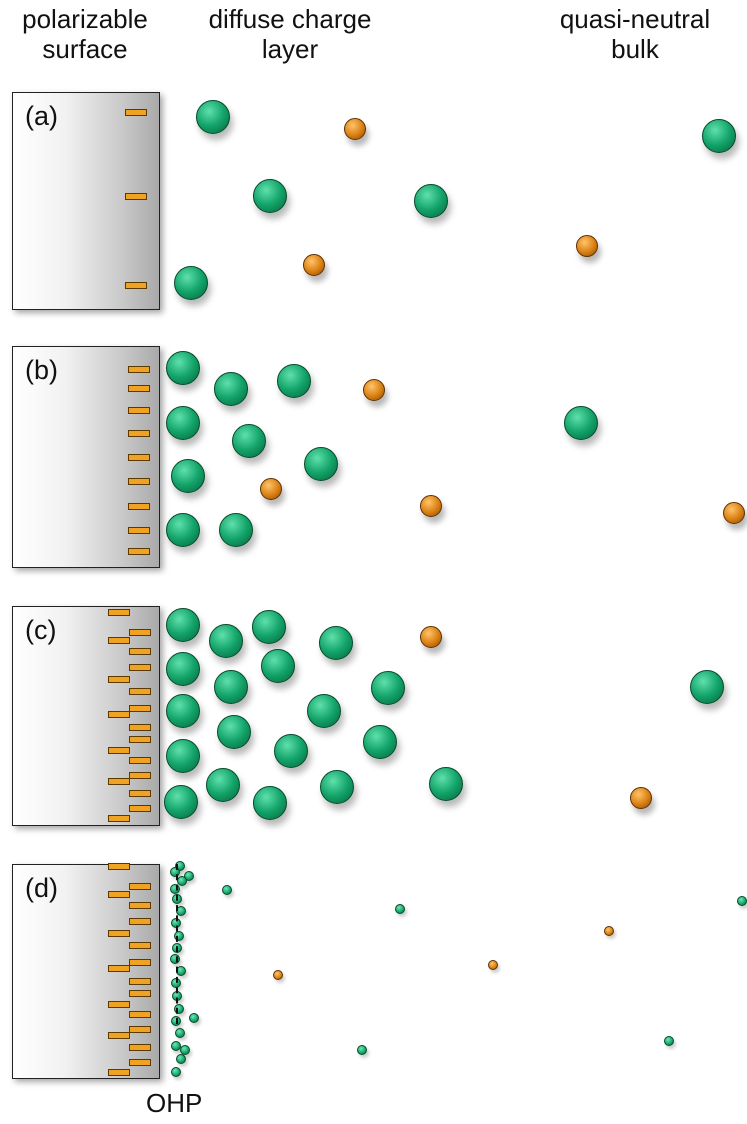 The height and width of the screenshot is (1124, 747). What do you see at coordinates (86, 716) in the screenshot?
I see `electrode-c: (c)` at bounding box center [86, 716].